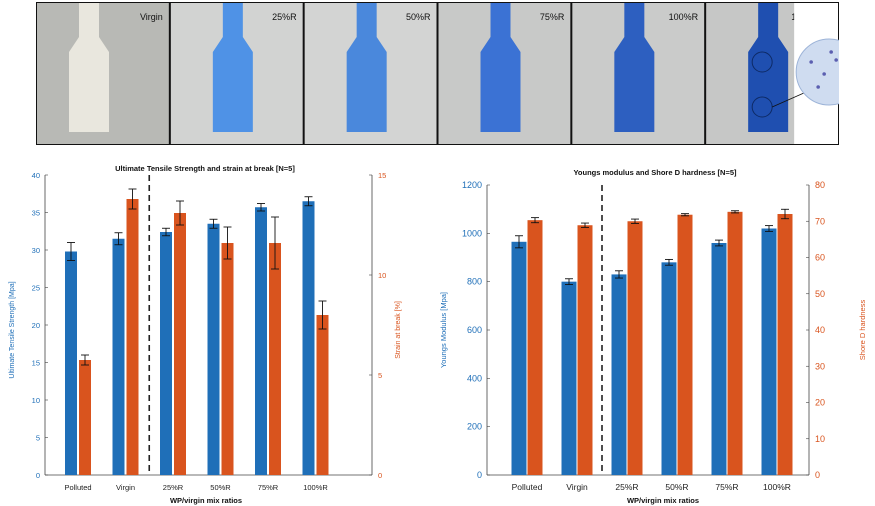 The image size is (875, 506). Describe the element at coordinates (36, 250) in the screenshot. I see `left-tick-label: 30` at that location.